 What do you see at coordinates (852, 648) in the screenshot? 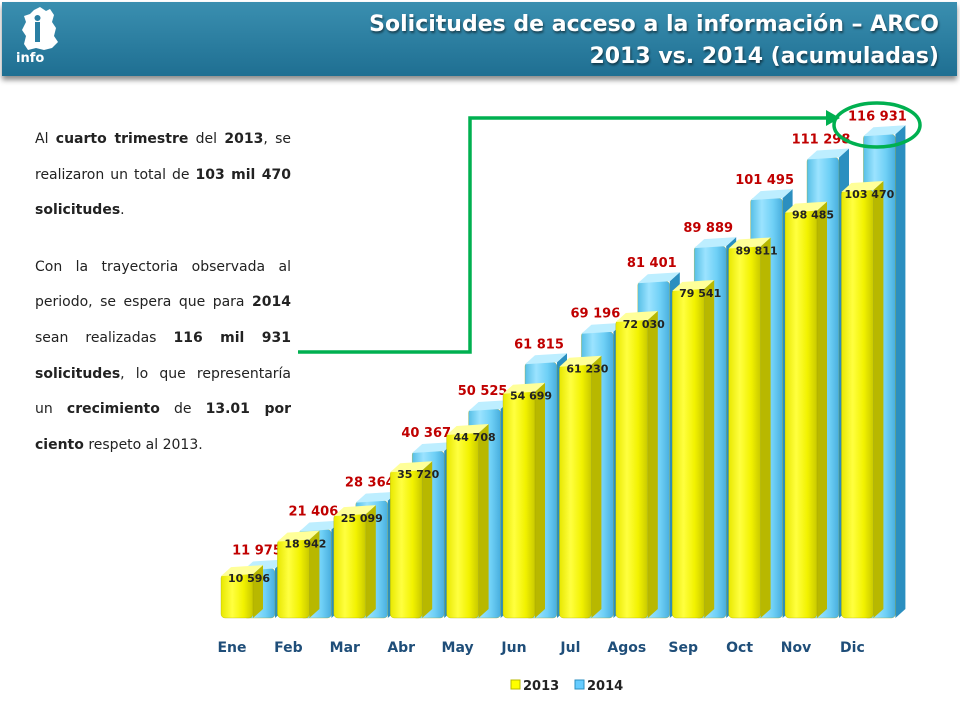
I see `category-label: Dic` at bounding box center [852, 648].